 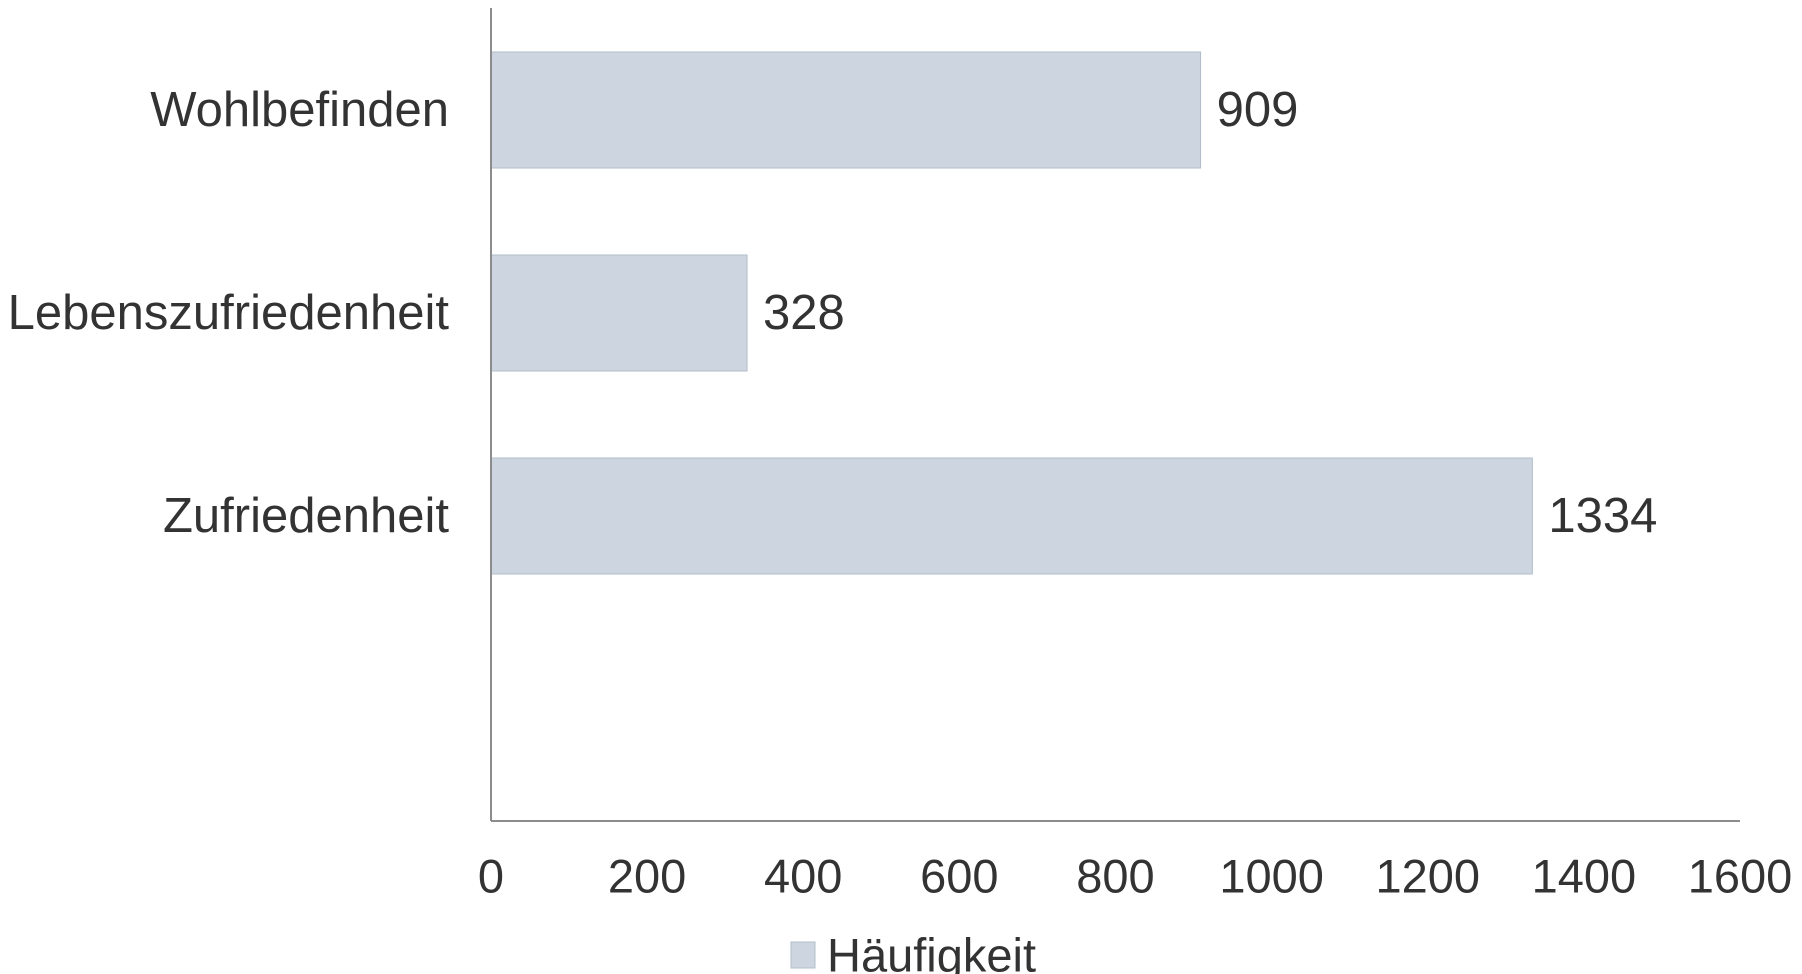 I want to click on x-tick-label: 800, so click(x=1115, y=876).